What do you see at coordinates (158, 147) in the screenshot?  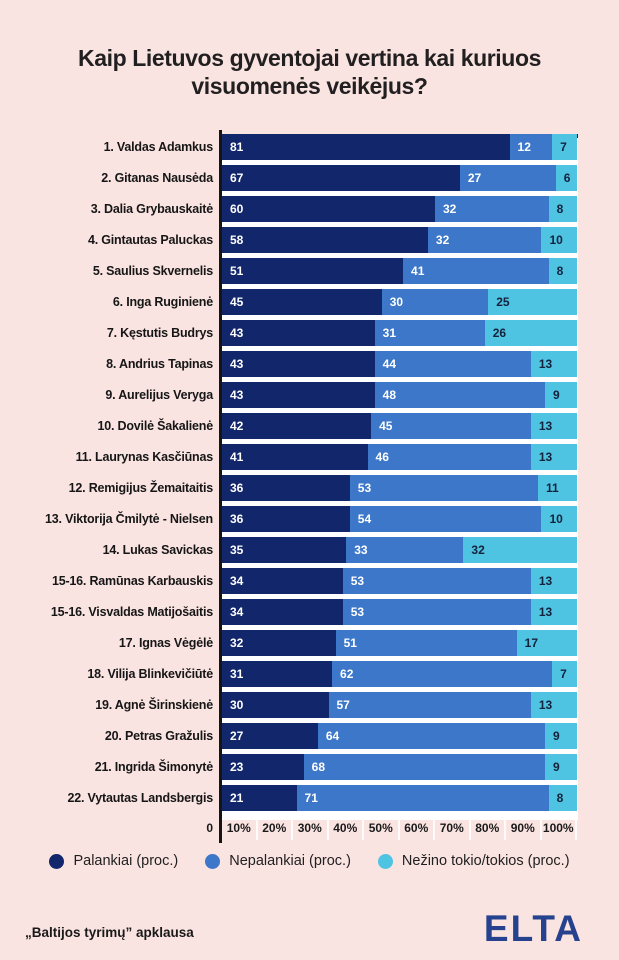 I see `category-label: 1. Valdas Adamkus` at bounding box center [158, 147].